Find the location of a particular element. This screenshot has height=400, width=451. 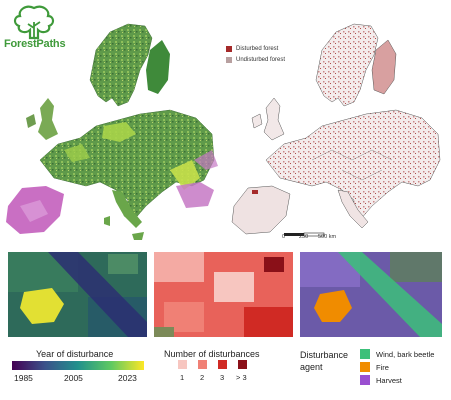

year-disturbance-detail-map is located at coordinates (77, 294).